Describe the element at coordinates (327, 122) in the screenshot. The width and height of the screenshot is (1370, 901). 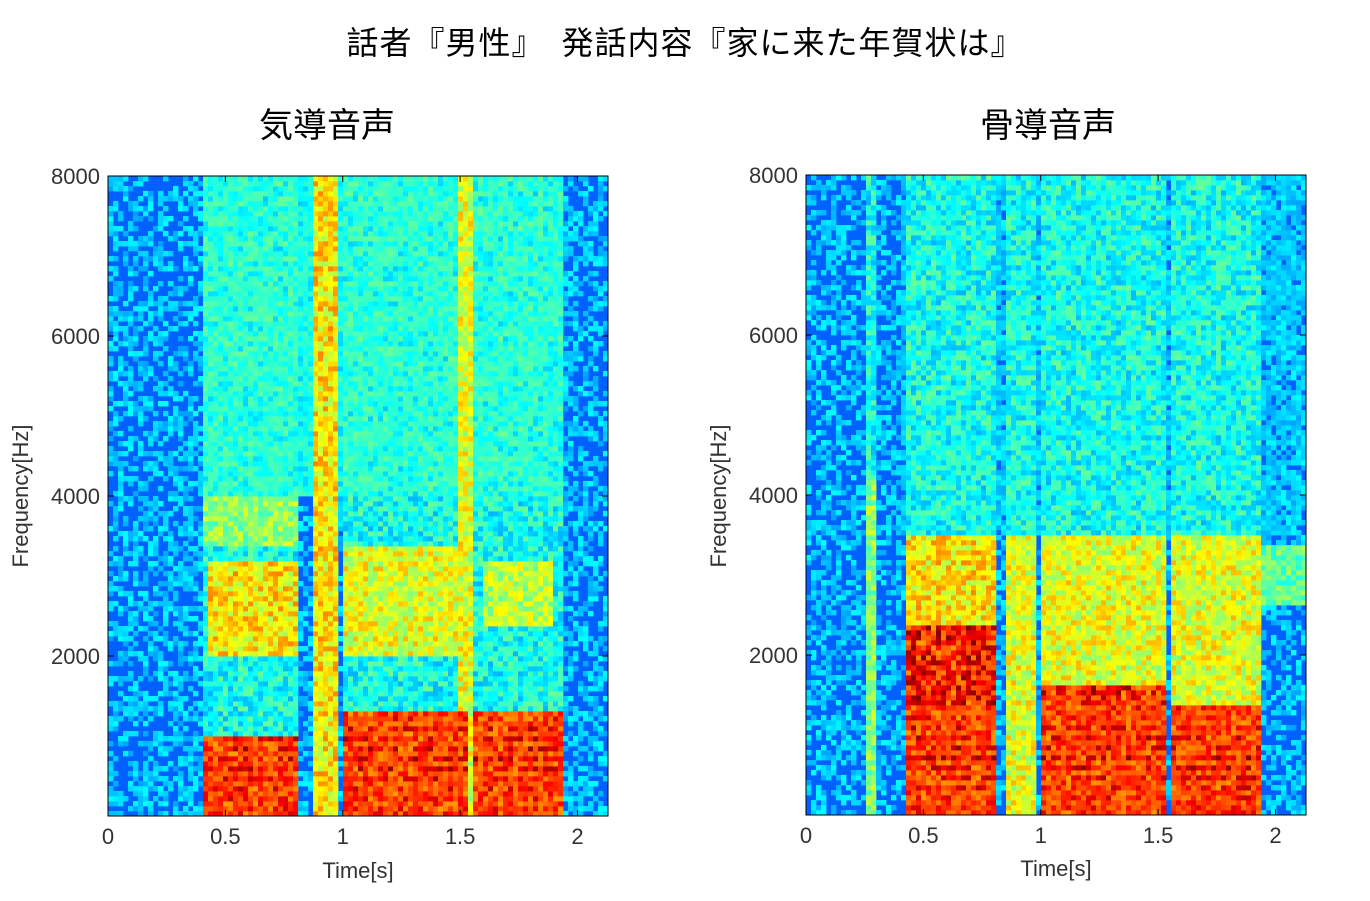
I see `air-conduction-title: 気導音声` at that location.